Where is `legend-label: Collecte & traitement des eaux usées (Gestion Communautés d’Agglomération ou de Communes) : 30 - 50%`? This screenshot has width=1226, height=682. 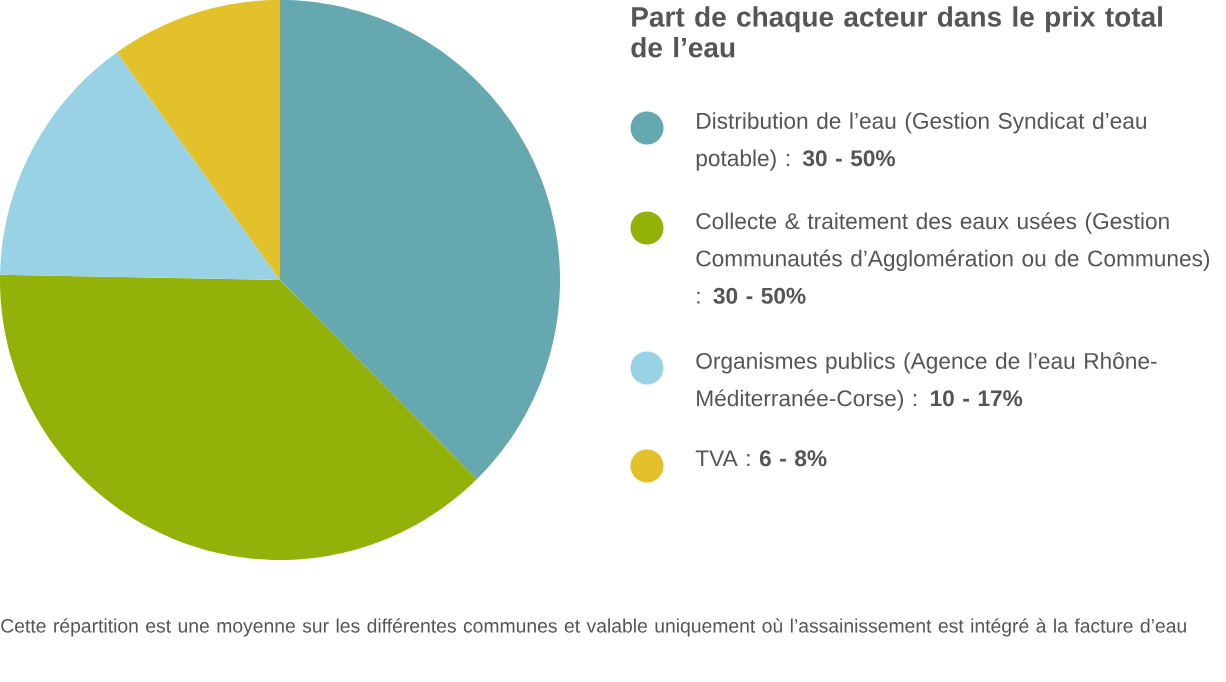 legend-label: Collecte & traitement des eaux usées (Gestion Communautés d’Agglomération ou de Communes) : 30 - 50% is located at coordinates (953, 258).